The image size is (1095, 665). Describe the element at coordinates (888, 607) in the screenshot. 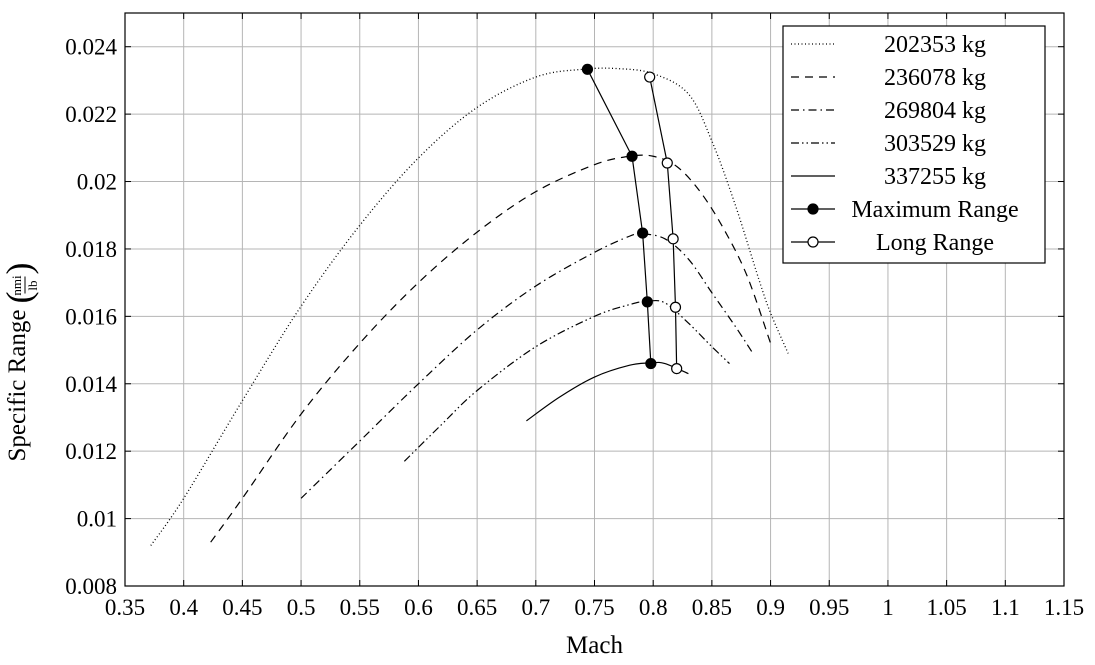

I see `x-tick-label: 1` at that location.